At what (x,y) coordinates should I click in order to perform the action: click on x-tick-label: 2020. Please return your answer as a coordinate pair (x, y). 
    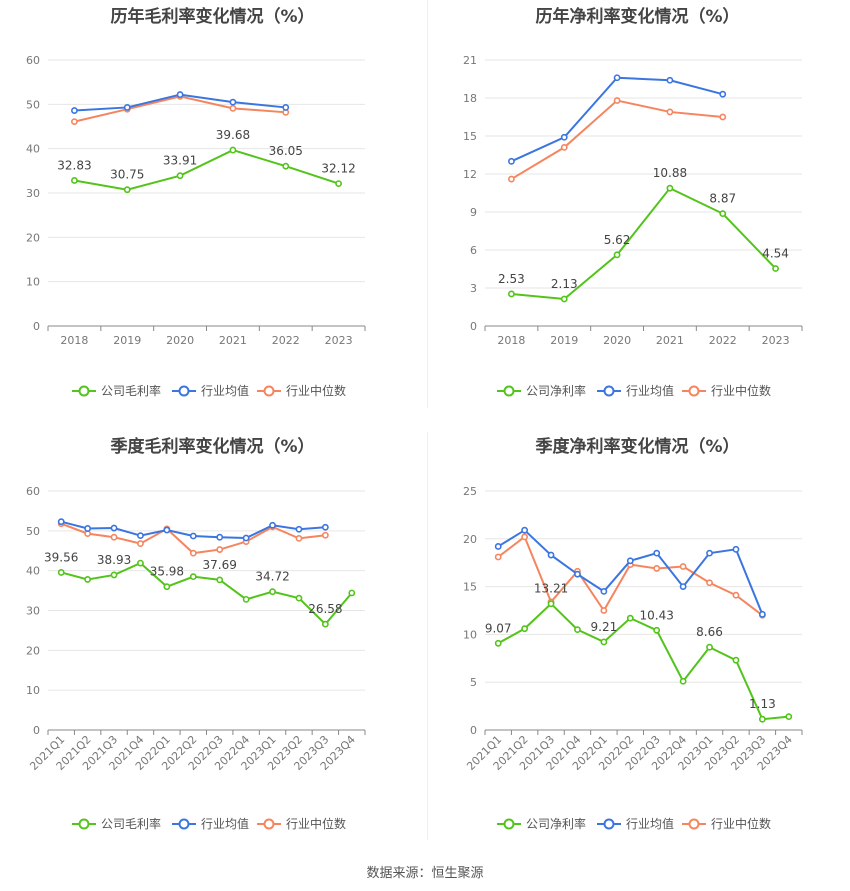
    Looking at the image, I should click on (180, 340).